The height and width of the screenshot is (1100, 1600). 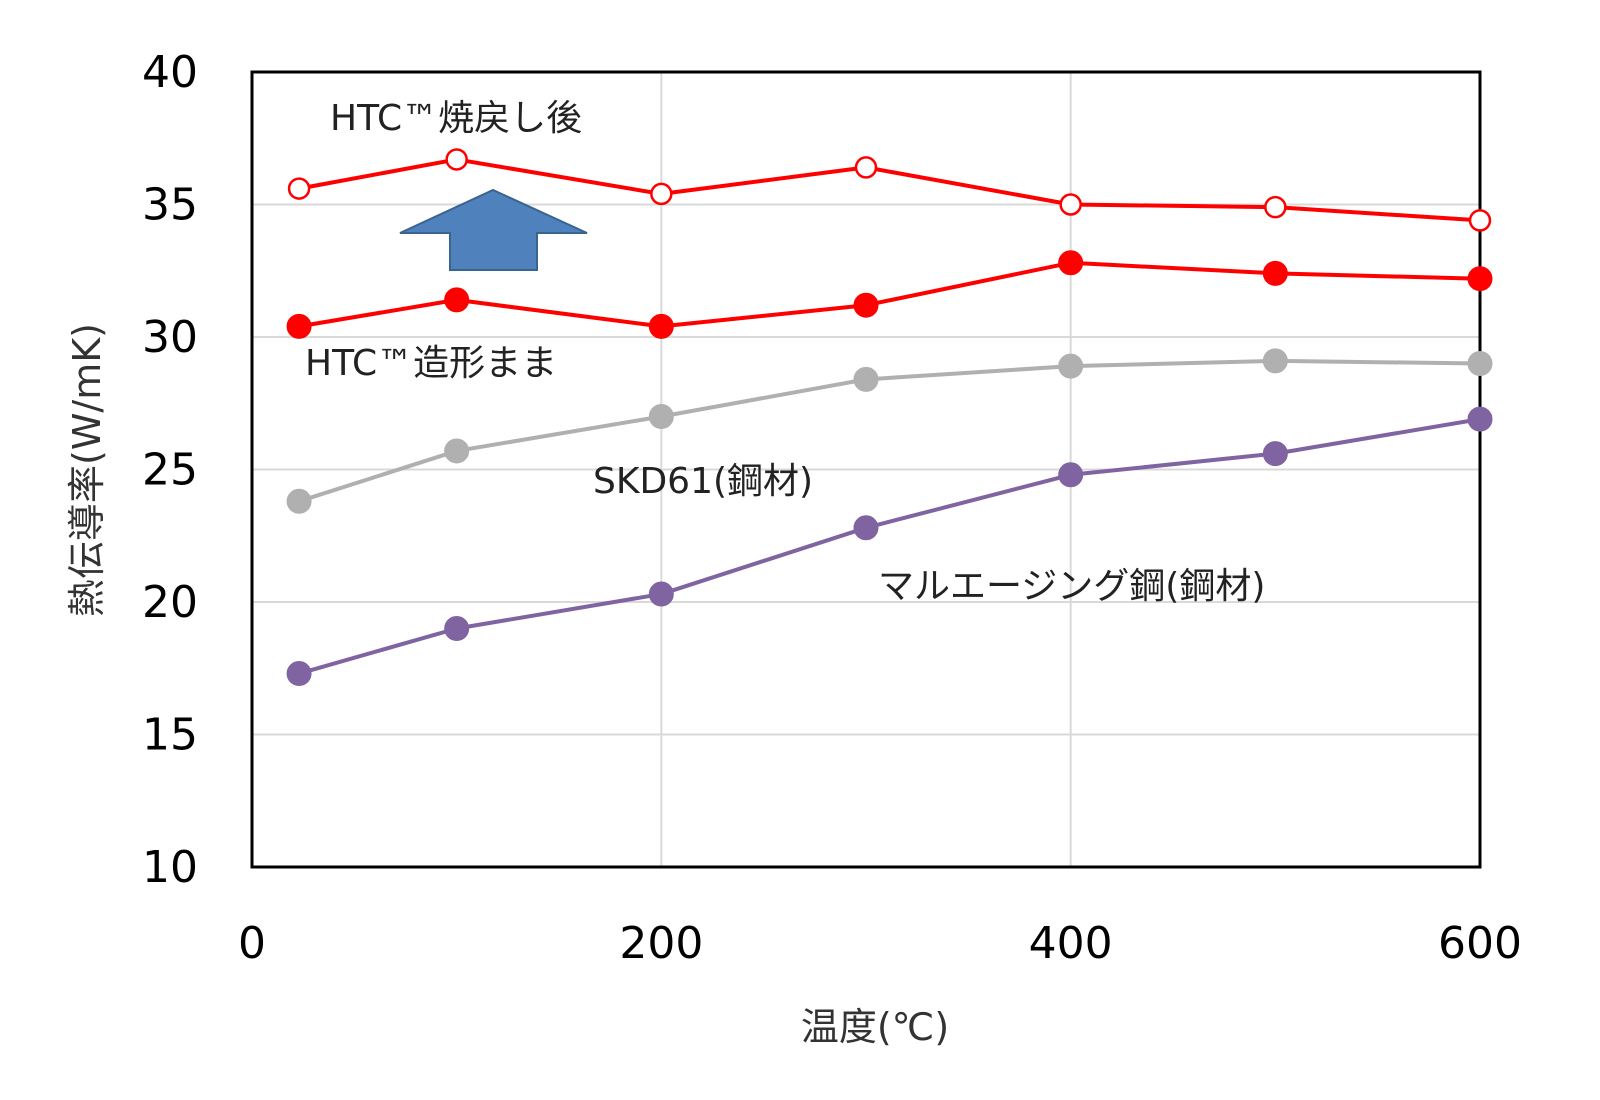 I want to click on series-label-skd61: SKD61(鋼材), so click(x=703, y=481).